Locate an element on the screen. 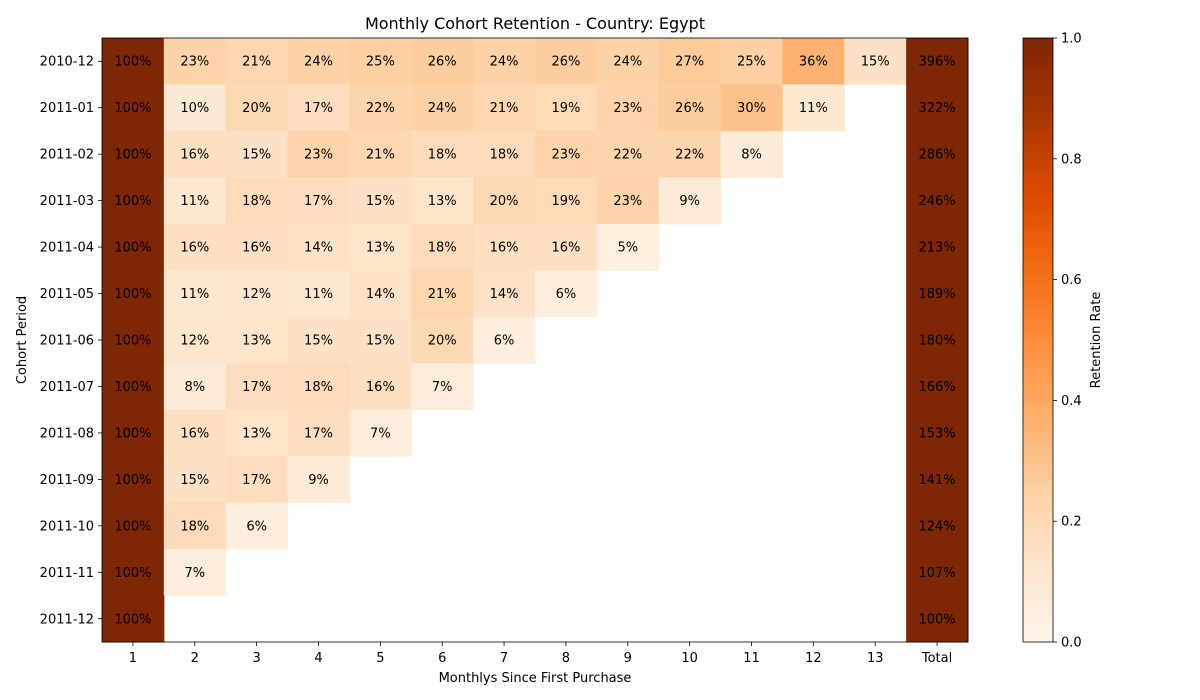  y-tick-label: 2011-10 is located at coordinates (67, 526).